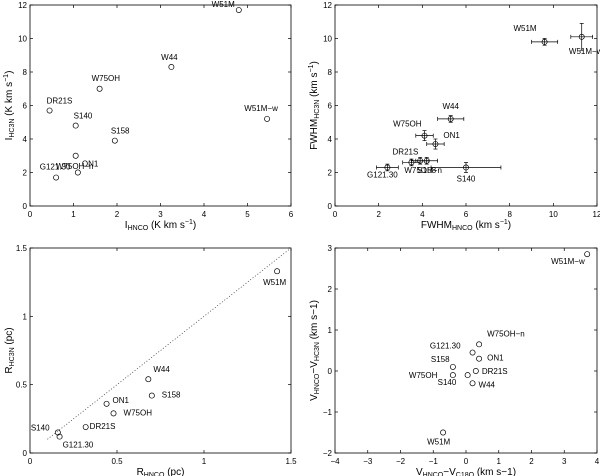 This screenshot has width=600, height=476. What do you see at coordinates (596, 214) in the screenshot?
I see `x-tick-label: 12` at bounding box center [596, 214].